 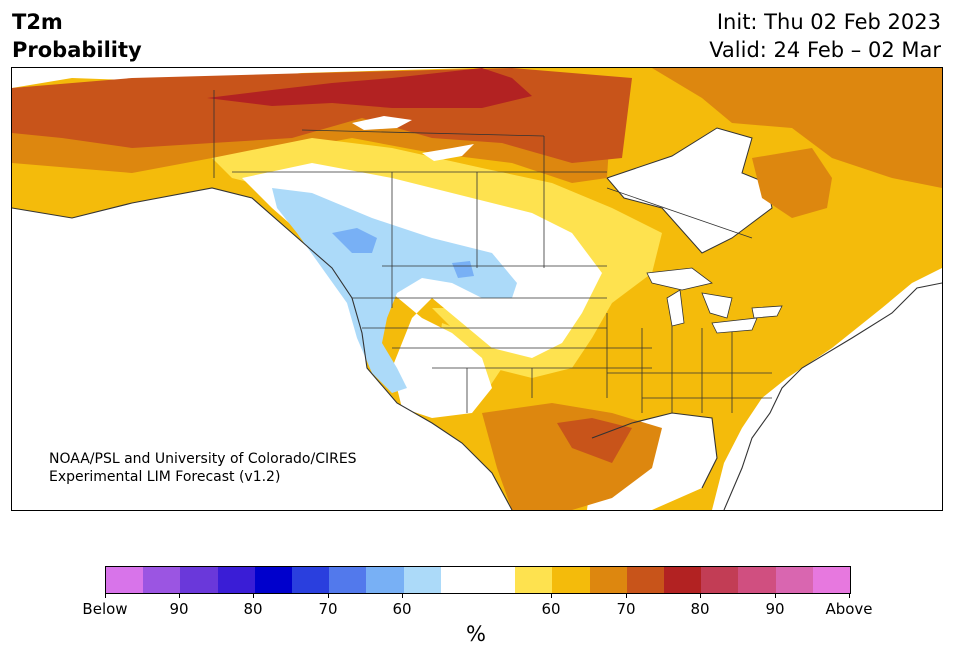 I want to click on map-title: T2m Probability, so click(x=77, y=36).